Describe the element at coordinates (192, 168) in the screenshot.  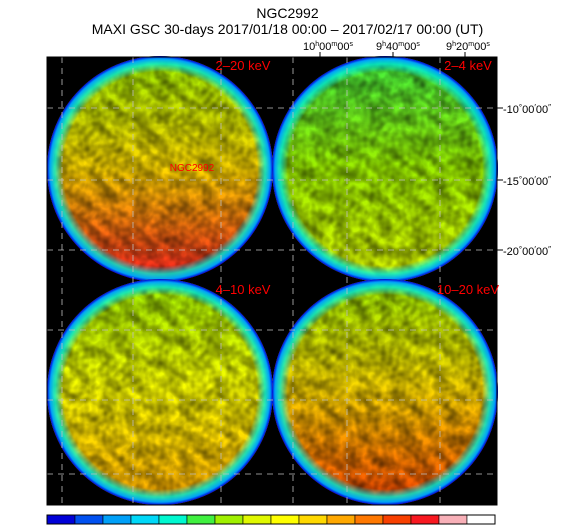
I see `source-label: NGC2992` at that location.